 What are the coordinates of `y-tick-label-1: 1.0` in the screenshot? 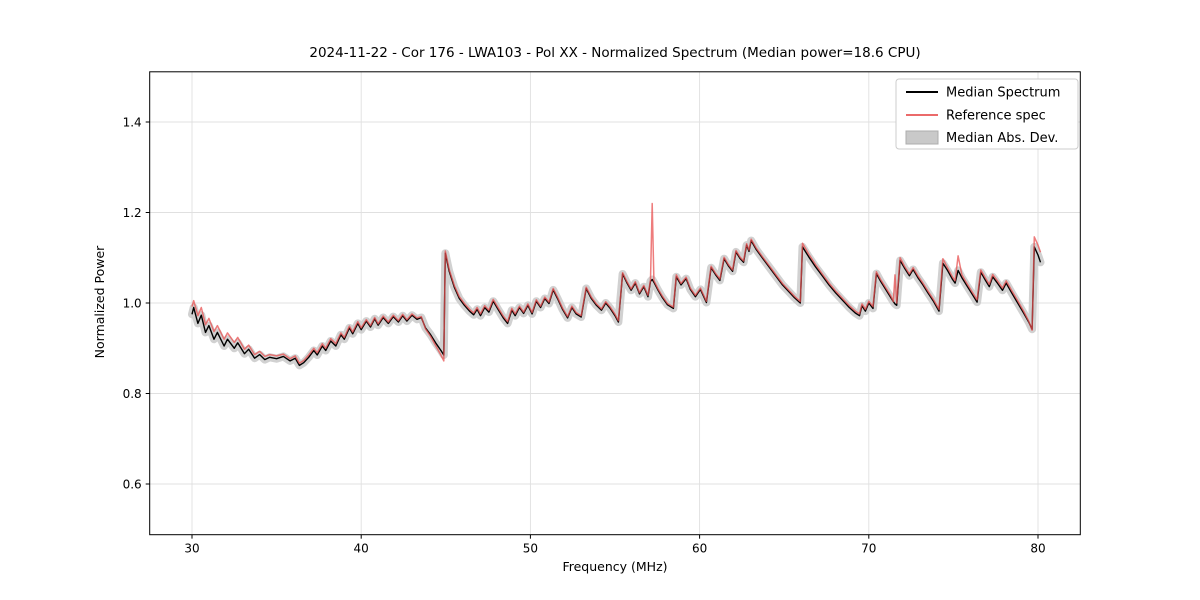 It's located at (132, 304).